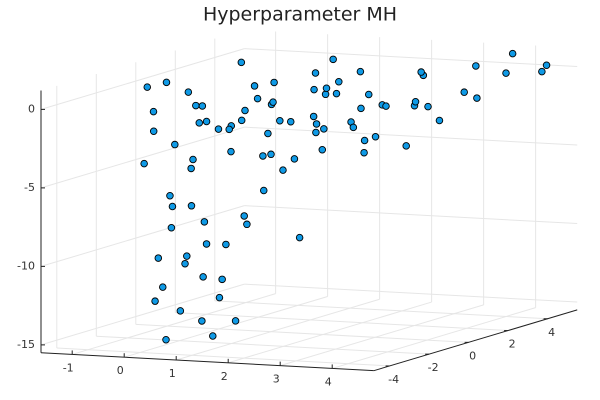 This screenshot has width=600, height=400. I want to click on x-tick-label: 1, so click(172, 373).